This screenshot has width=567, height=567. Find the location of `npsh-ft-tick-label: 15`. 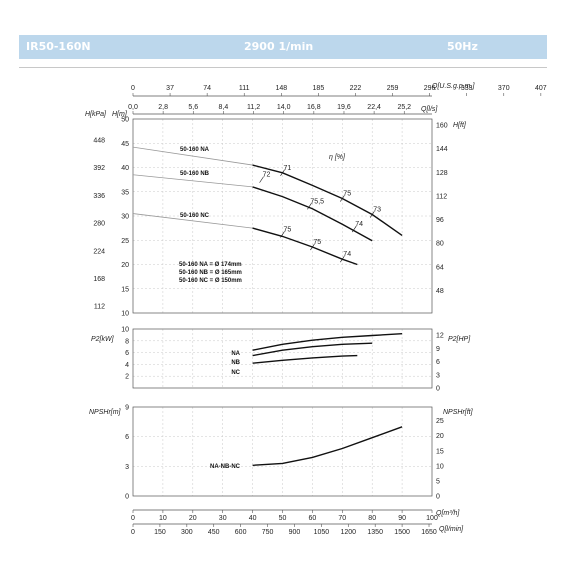

npsh-ft-tick-label: 15 is located at coordinates (440, 451).